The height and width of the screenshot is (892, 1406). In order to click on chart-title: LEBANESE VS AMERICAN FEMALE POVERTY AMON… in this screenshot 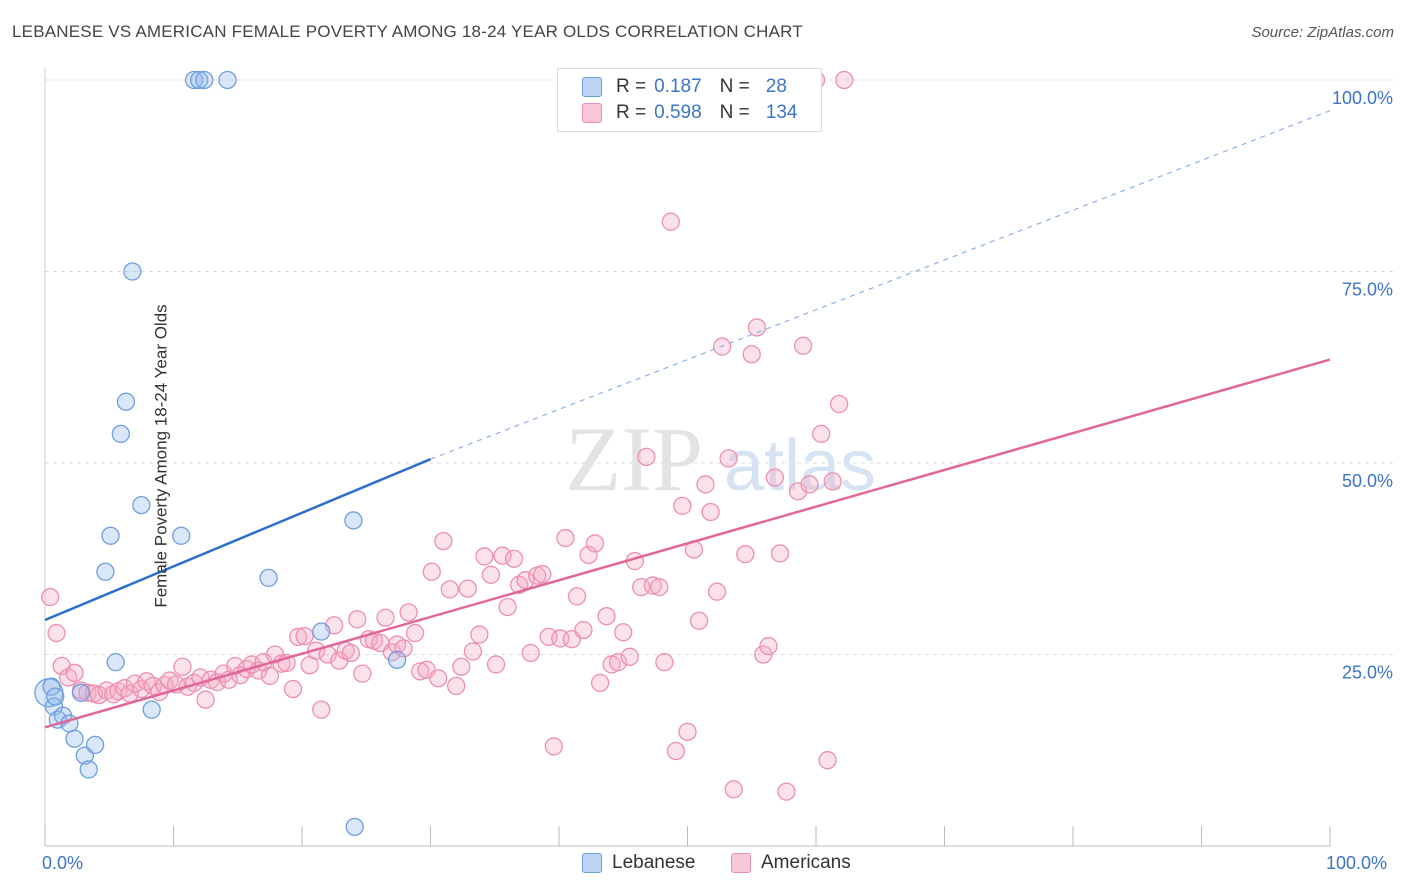, I will do `click(407, 31)`.